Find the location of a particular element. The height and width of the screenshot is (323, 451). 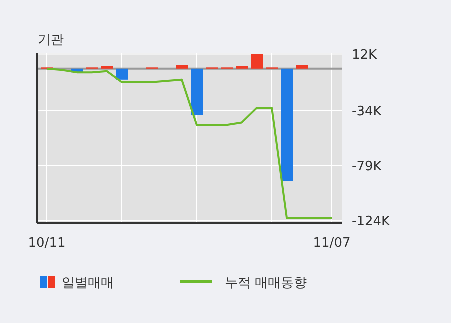

legend-label: 일별매매 is located at coordinates (88, 283).